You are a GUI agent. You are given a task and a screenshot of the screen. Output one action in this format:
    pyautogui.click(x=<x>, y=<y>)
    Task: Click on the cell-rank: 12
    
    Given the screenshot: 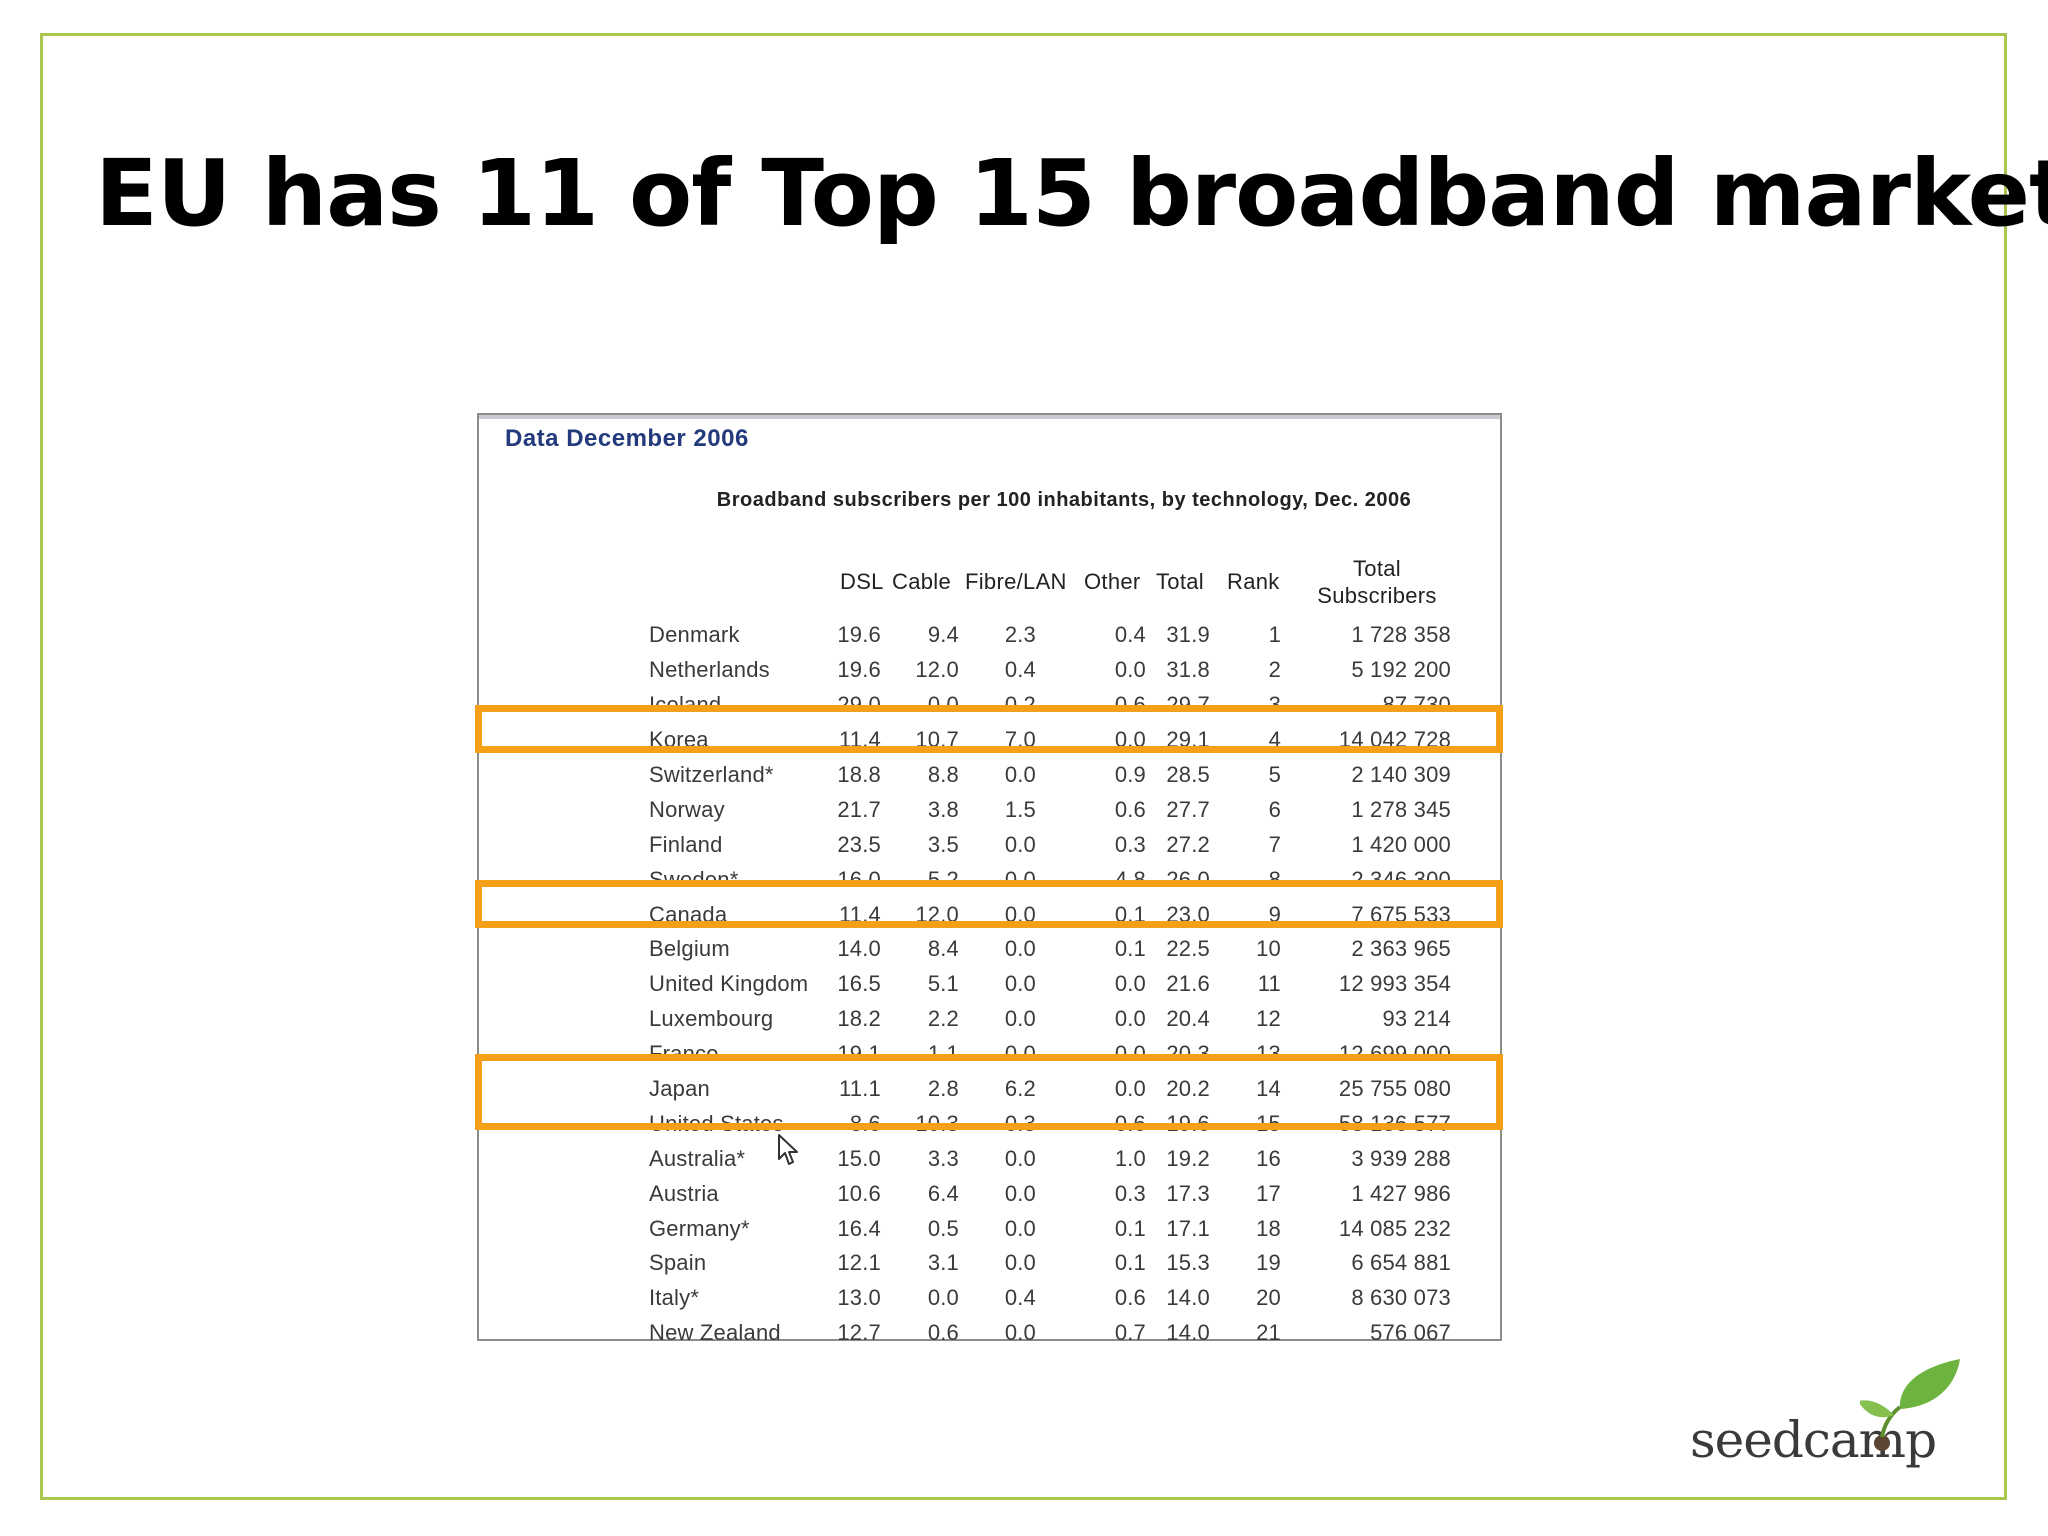 What is the action you would take?
    pyautogui.click(x=1268, y=1019)
    